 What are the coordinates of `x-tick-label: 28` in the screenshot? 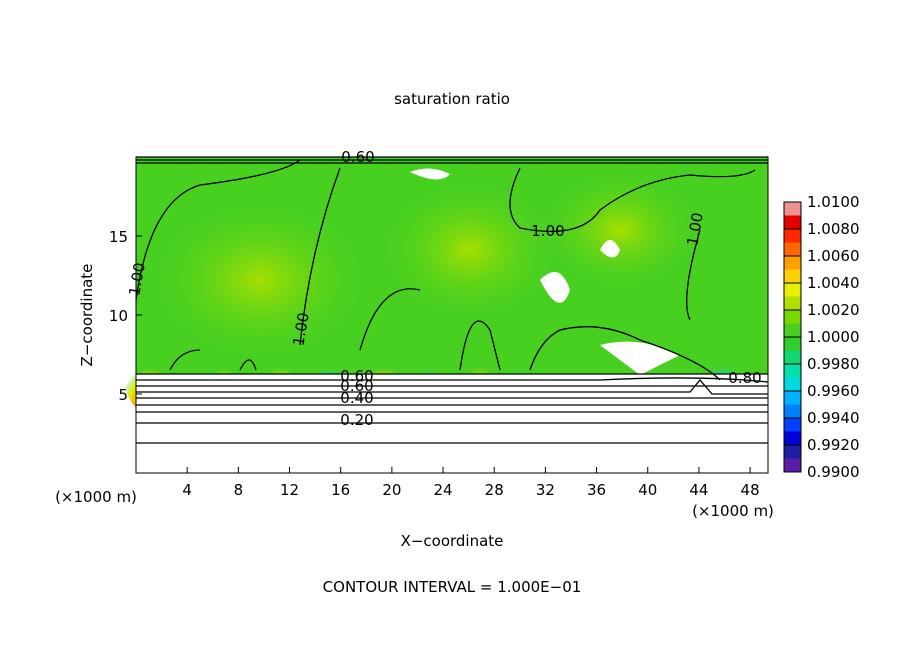 It's located at (494, 490).